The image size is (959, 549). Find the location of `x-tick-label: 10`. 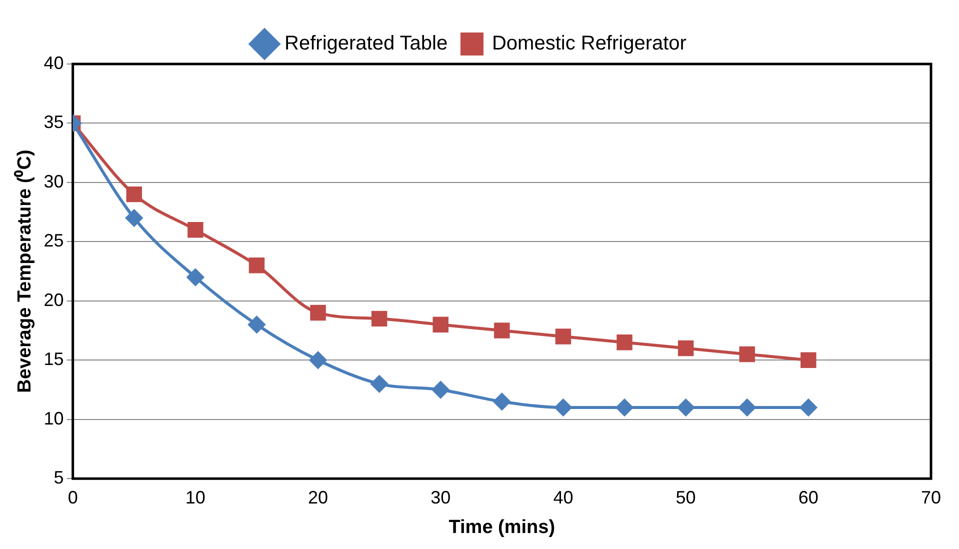

x-tick-label: 10 is located at coordinates (195, 497).